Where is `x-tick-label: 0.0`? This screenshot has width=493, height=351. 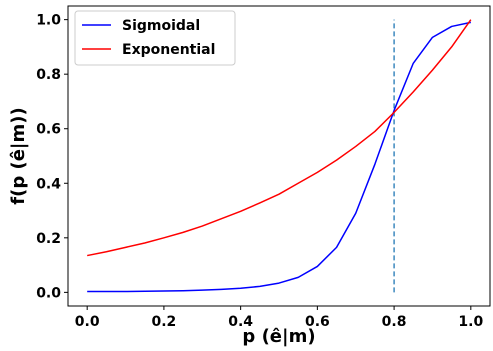 x-tick-label: 0.0 is located at coordinates (87, 322).